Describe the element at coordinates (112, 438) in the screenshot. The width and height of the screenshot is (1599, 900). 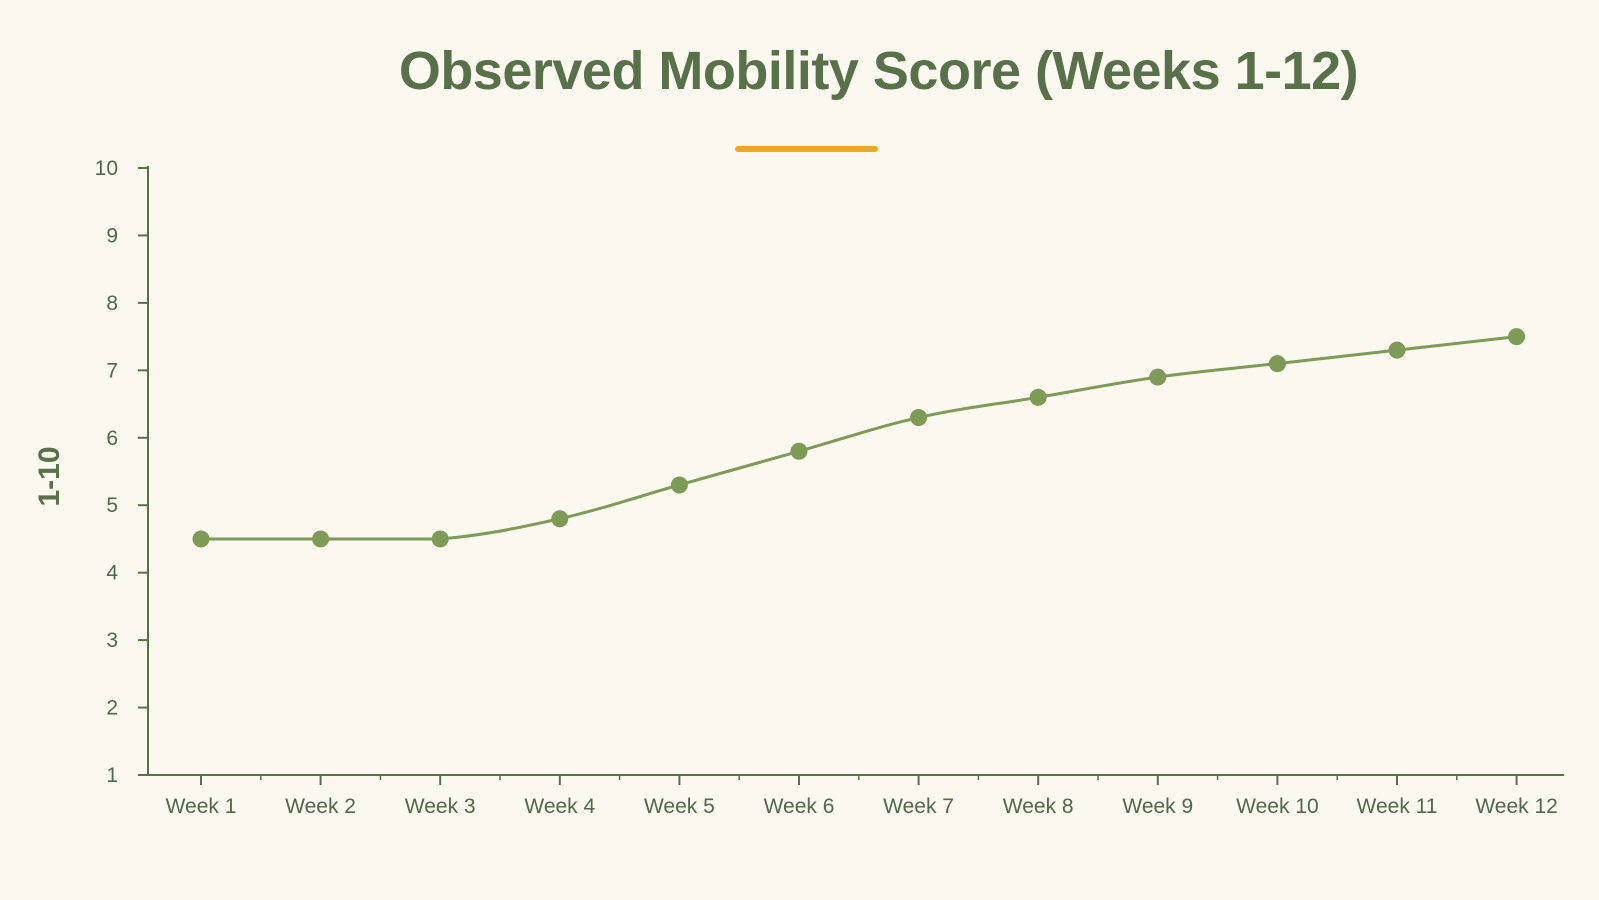
I see `y-tick-label: 6` at that location.